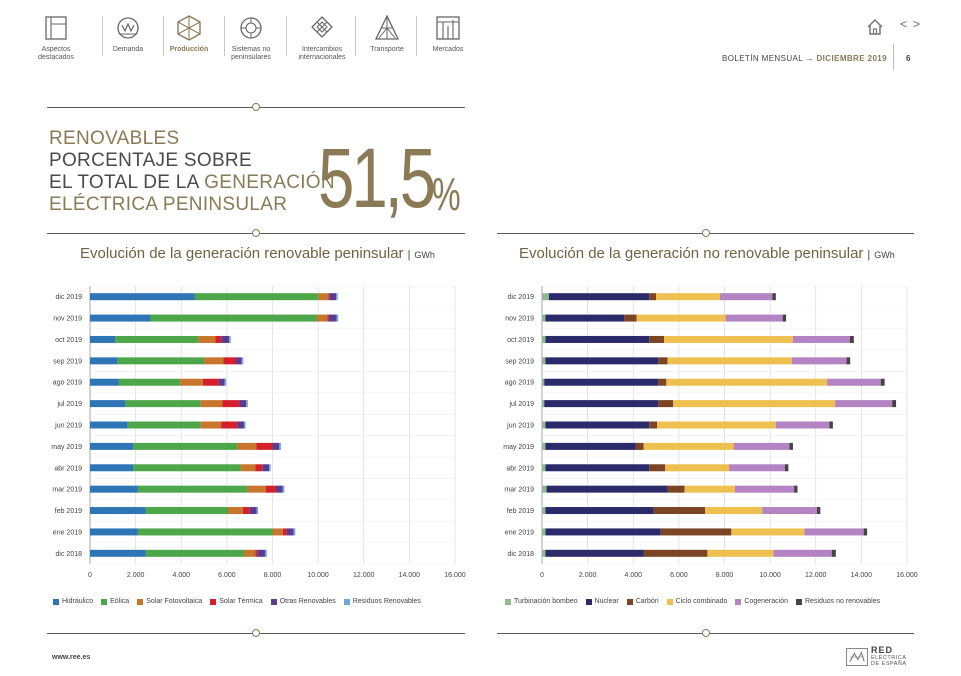 Image resolution: width=961 pixels, height=676 pixels. I want to click on nav-item-exchanges: Intercambios internacionales, so click(322, 38).